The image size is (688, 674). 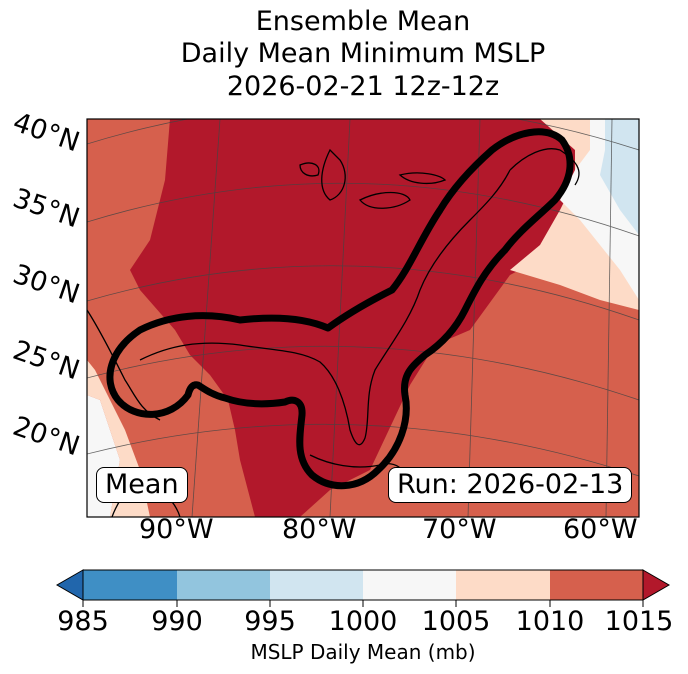 What do you see at coordinates (363, 53) in the screenshot?
I see `title-line-2: Daily Mean Minimum MSLP` at bounding box center [363, 53].